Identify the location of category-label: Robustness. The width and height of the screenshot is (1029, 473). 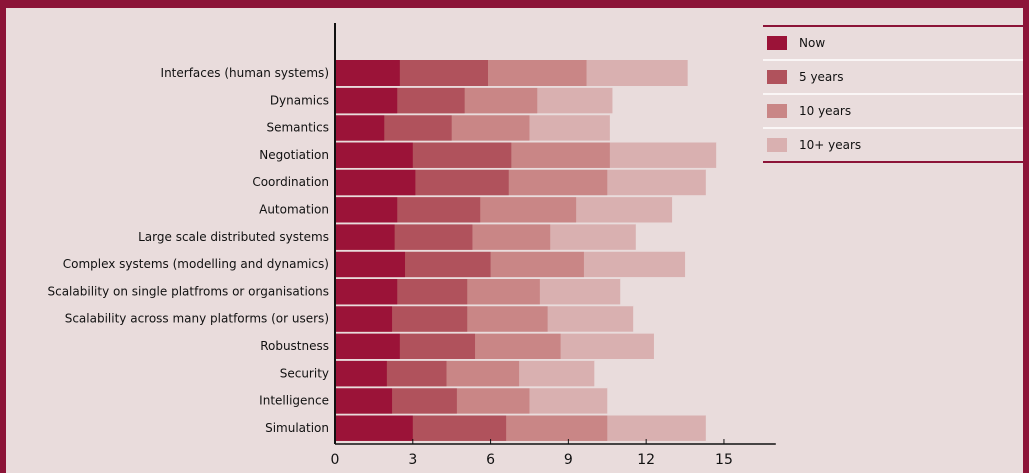
(294, 346).